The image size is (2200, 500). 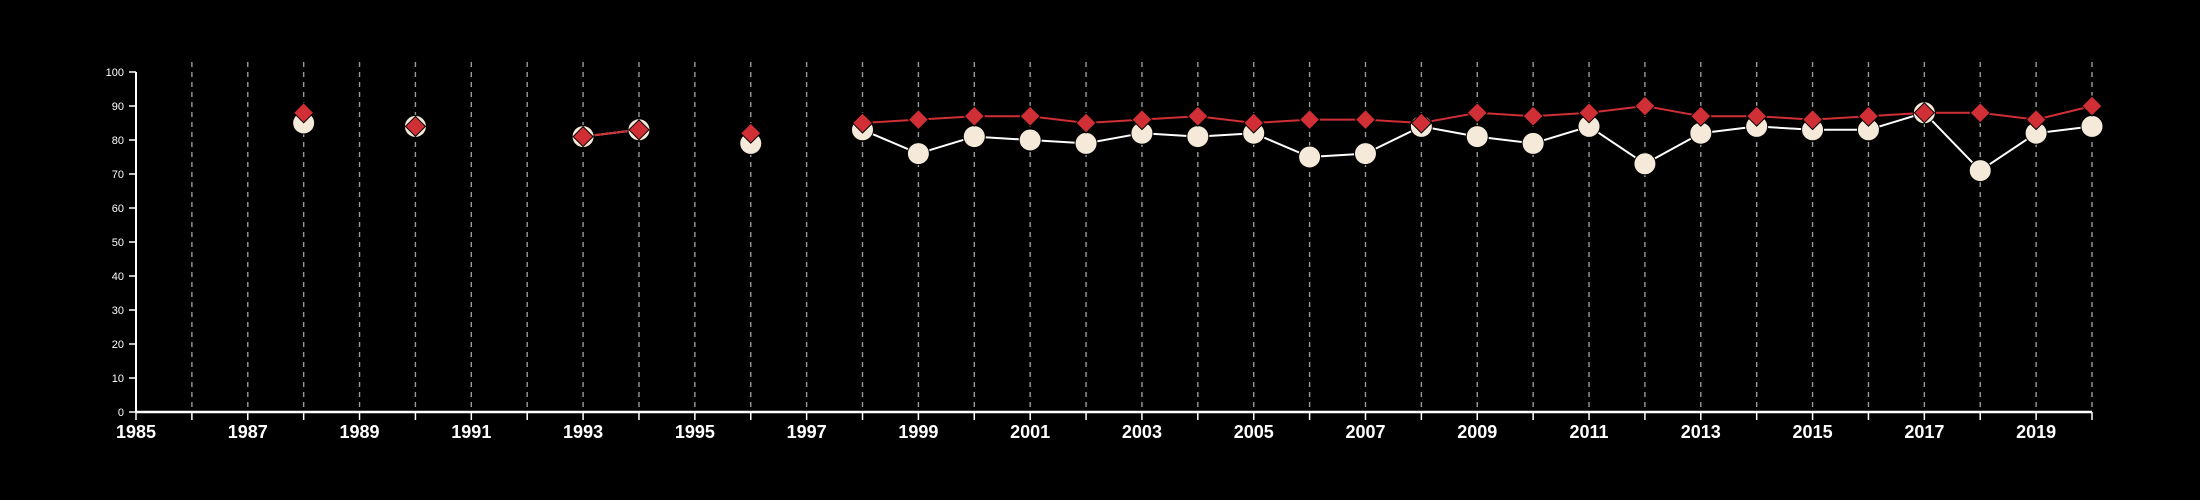 I want to click on y-tick-label: 20, so click(x=118, y=345).